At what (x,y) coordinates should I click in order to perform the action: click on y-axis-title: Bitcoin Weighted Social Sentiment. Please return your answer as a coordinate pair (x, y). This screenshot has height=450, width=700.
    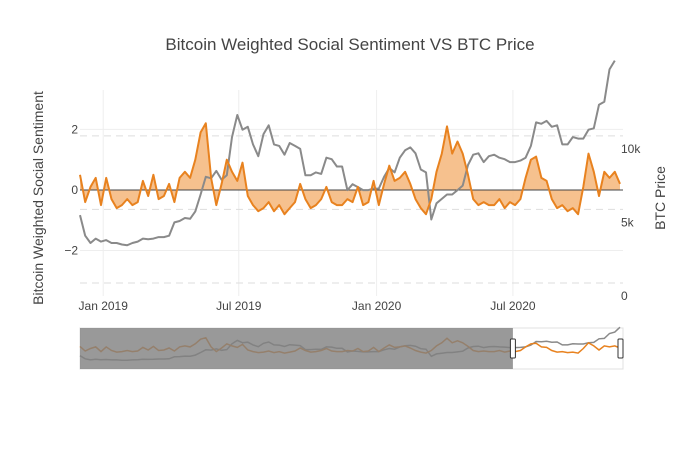
    Looking at the image, I should click on (38, 198).